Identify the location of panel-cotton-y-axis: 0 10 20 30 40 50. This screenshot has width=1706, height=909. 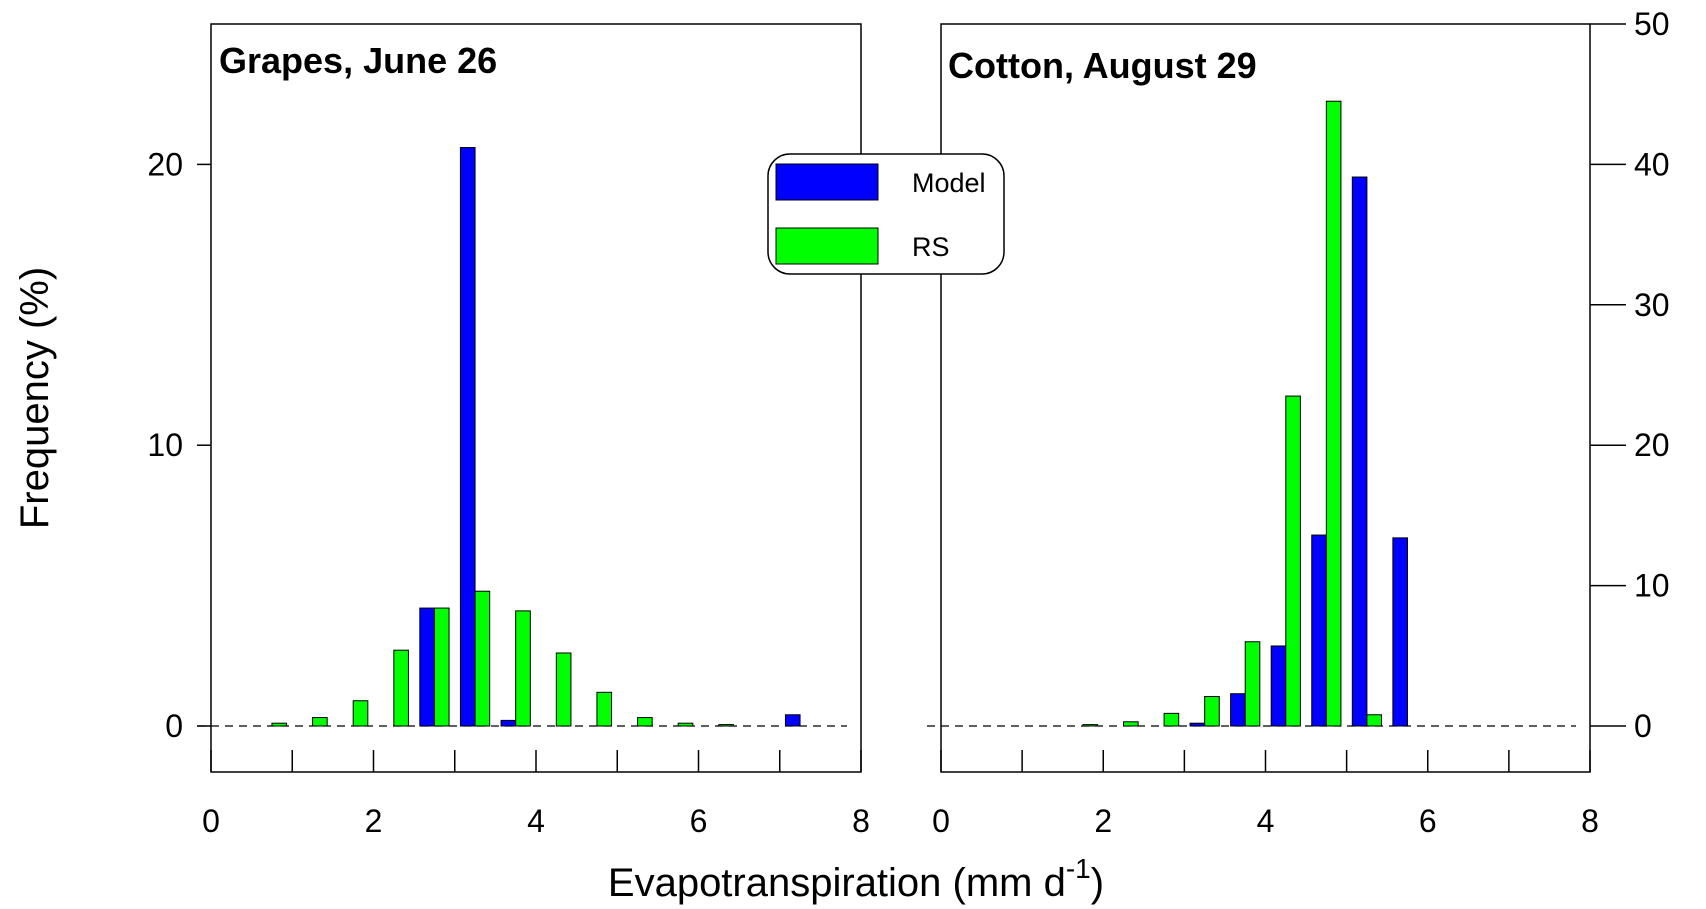
(1630, 375).